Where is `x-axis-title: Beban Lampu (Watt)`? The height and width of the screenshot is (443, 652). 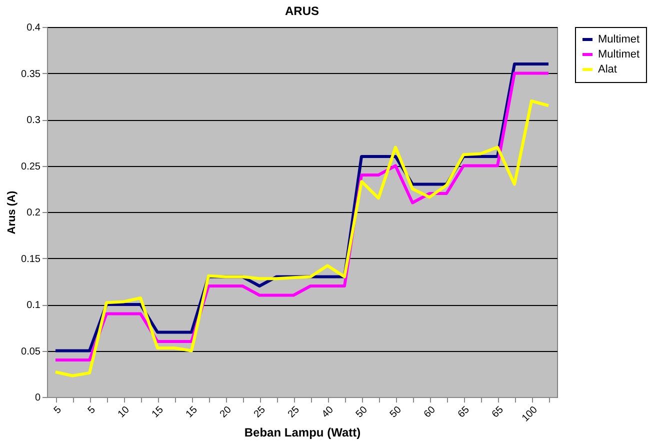 x-axis-title: Beban Lampu (Watt) is located at coordinates (302, 432).